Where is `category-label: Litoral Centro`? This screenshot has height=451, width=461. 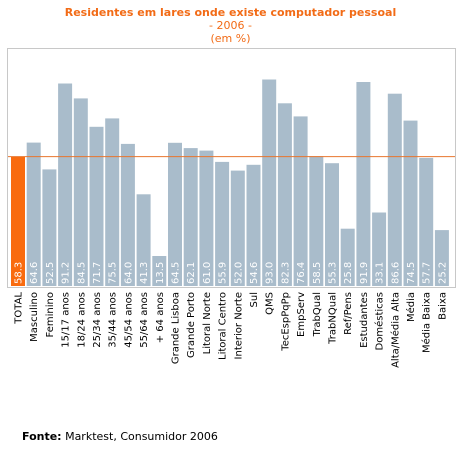
category-label: Litoral Centro is located at coordinates (223, 326).